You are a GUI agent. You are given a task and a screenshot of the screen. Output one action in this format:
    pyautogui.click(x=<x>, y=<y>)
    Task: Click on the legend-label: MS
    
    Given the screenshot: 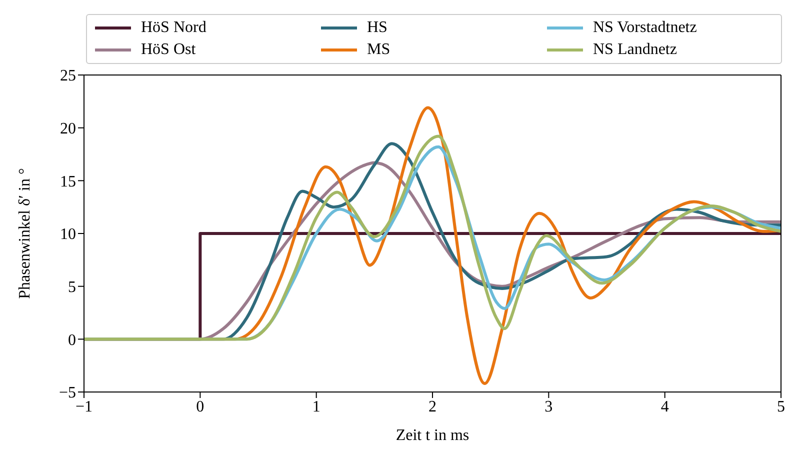 What is the action you would take?
    pyautogui.click(x=378, y=50)
    